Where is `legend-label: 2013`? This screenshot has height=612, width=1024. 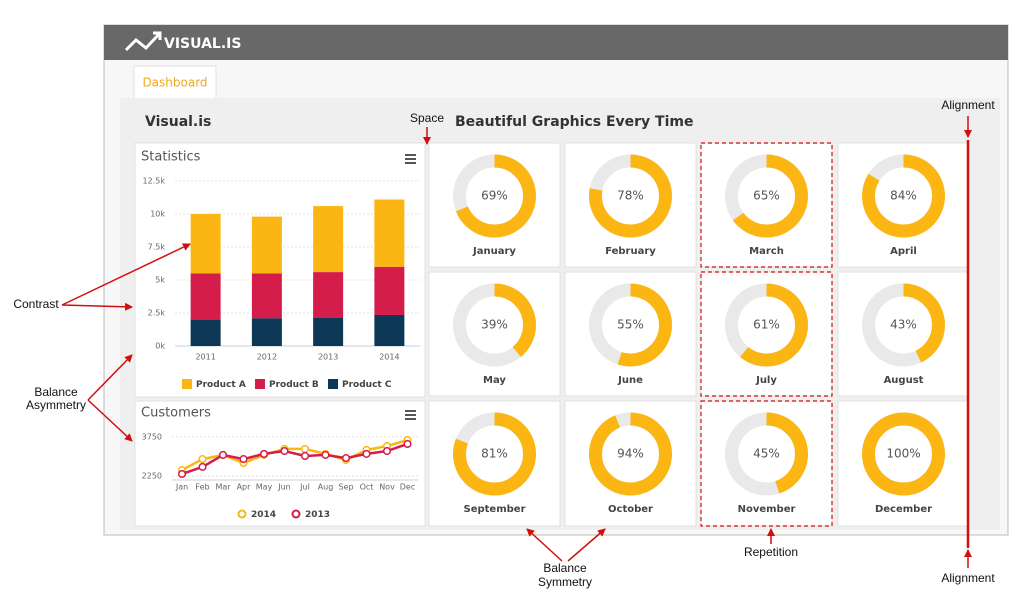 legend-label: 2013 is located at coordinates (317, 515).